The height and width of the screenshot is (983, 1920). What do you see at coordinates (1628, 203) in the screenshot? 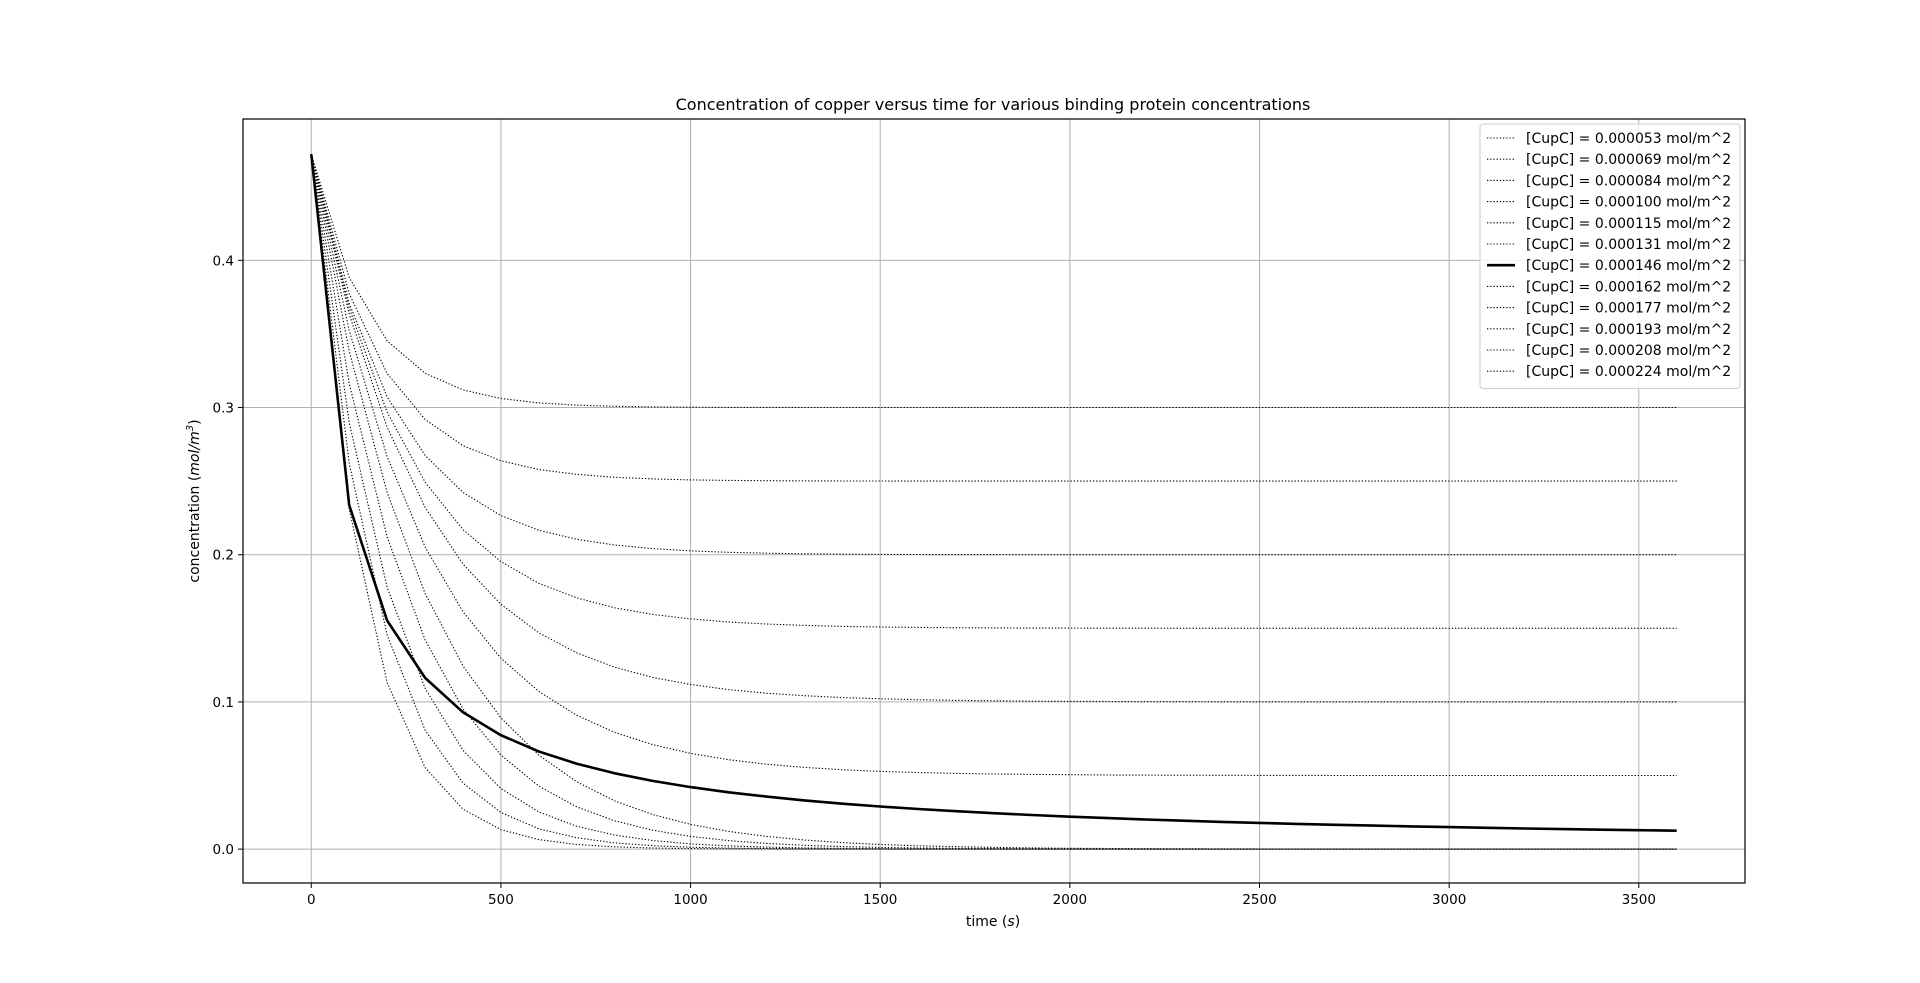
I see `legend-label-4: [CupC] = 0.000100 mol/m^2` at bounding box center [1628, 203].